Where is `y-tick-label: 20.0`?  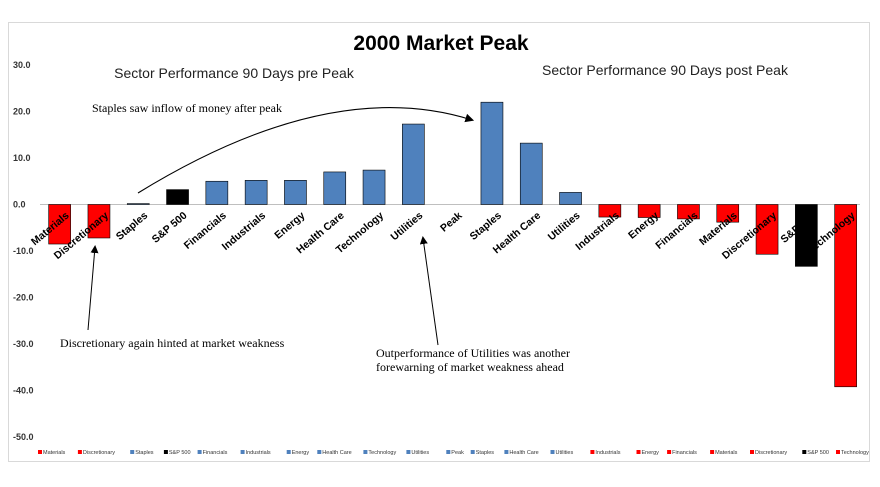 y-tick-label: 20.0 is located at coordinates (22, 112).